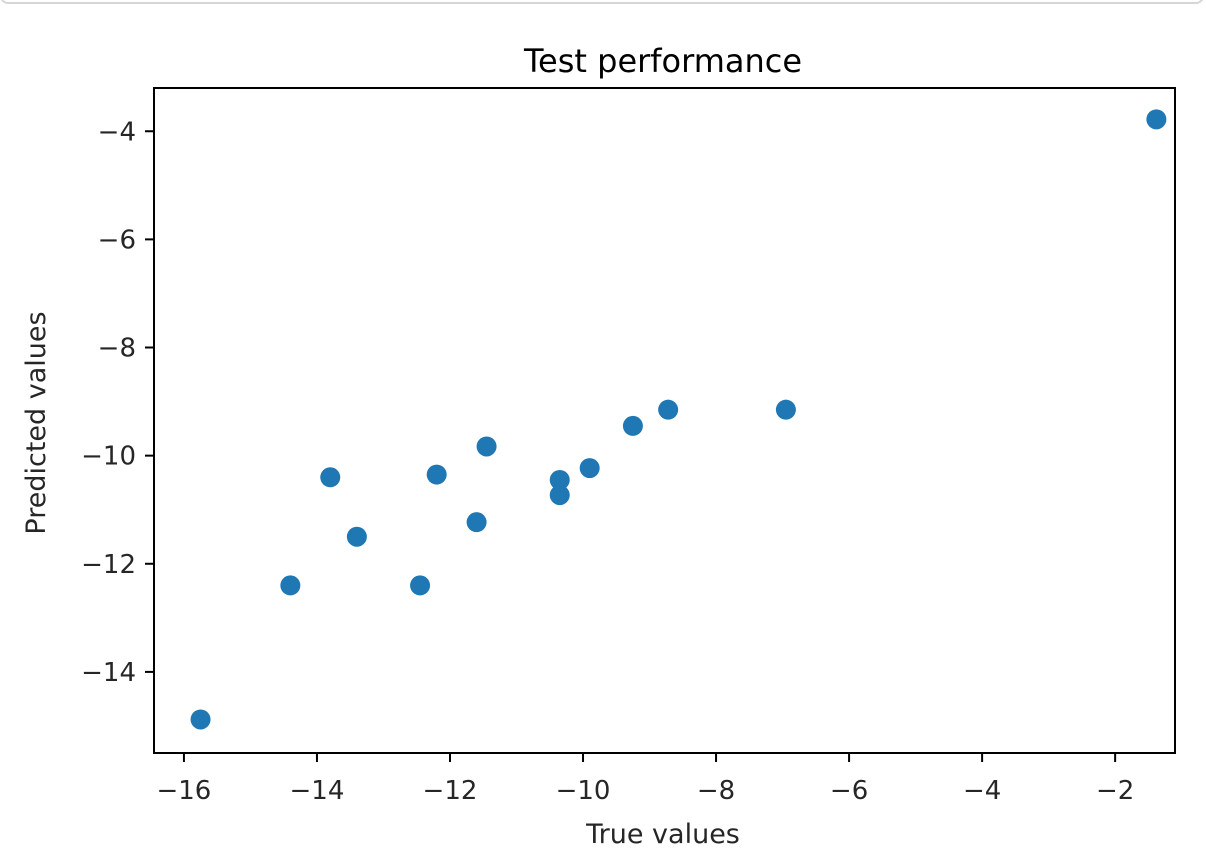 The width and height of the screenshot is (1206, 866). What do you see at coordinates (450, 791) in the screenshot?
I see `x-tick-label: −12` at bounding box center [450, 791].